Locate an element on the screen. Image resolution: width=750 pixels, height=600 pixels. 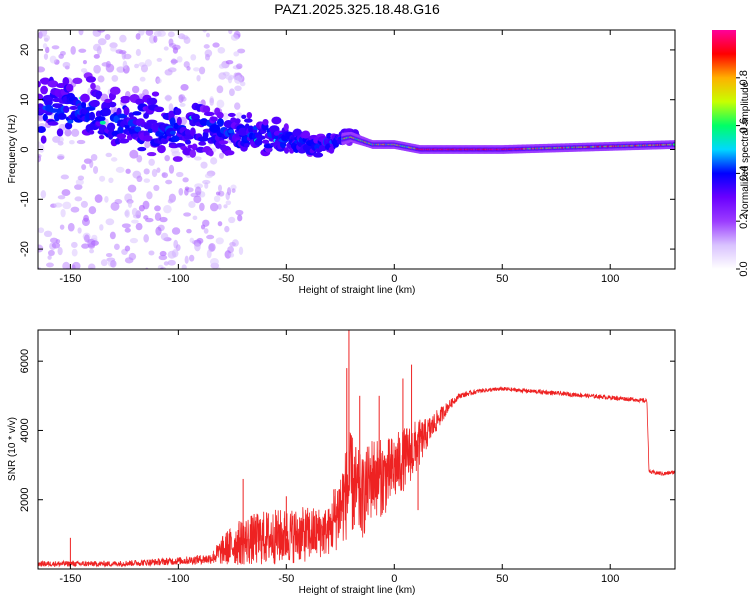
snr-xlabel: Height of straight line (km) is located at coordinates (357, 590).